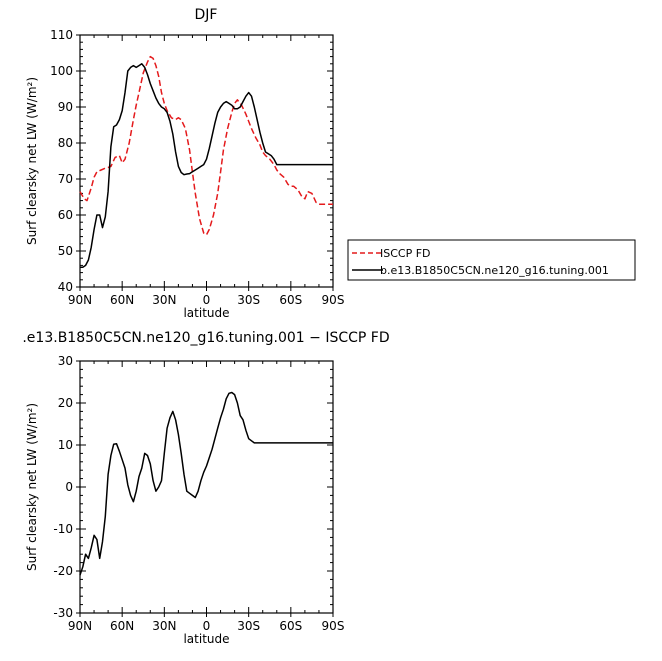  Describe the element at coordinates (65, 403) in the screenshot. I see `y-tick-label: 20` at that location.